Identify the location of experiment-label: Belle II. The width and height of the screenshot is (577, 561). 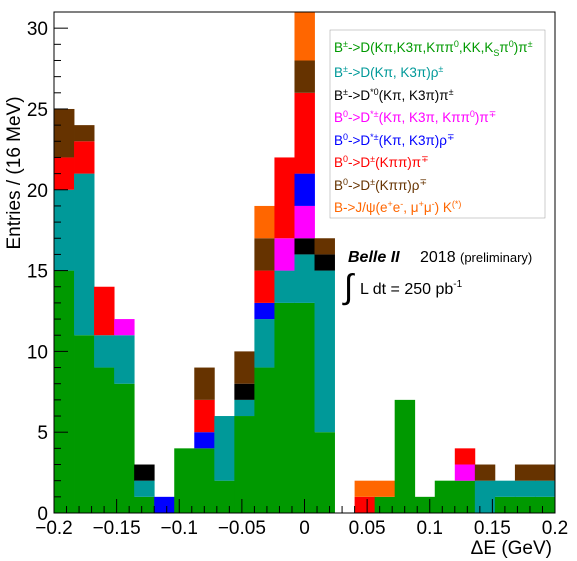
(374, 257).